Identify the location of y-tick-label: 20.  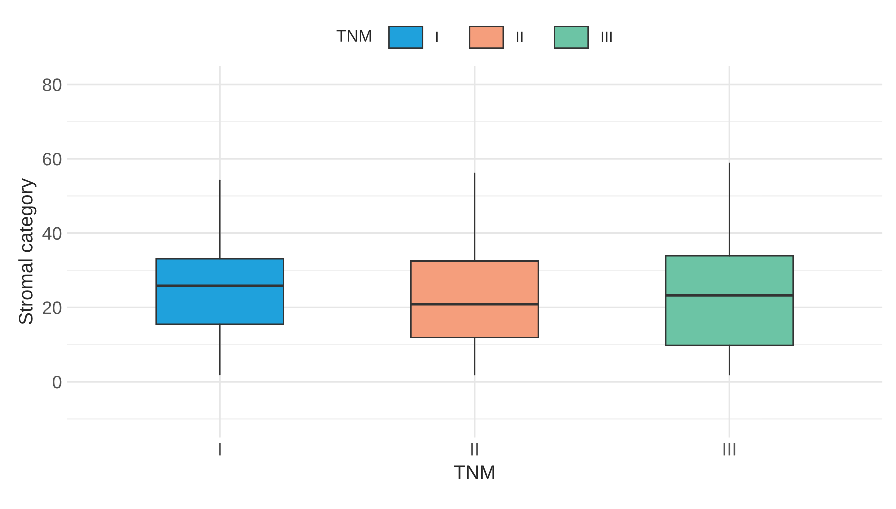
(52, 308).